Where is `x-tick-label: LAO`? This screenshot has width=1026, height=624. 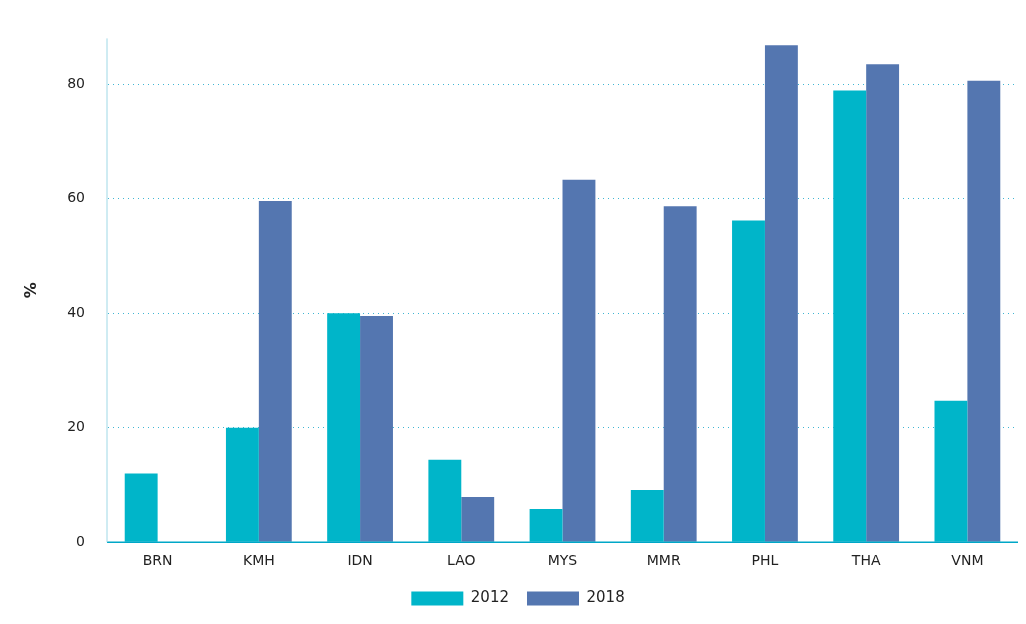
x-tick-label: LAO is located at coordinates (461, 560).